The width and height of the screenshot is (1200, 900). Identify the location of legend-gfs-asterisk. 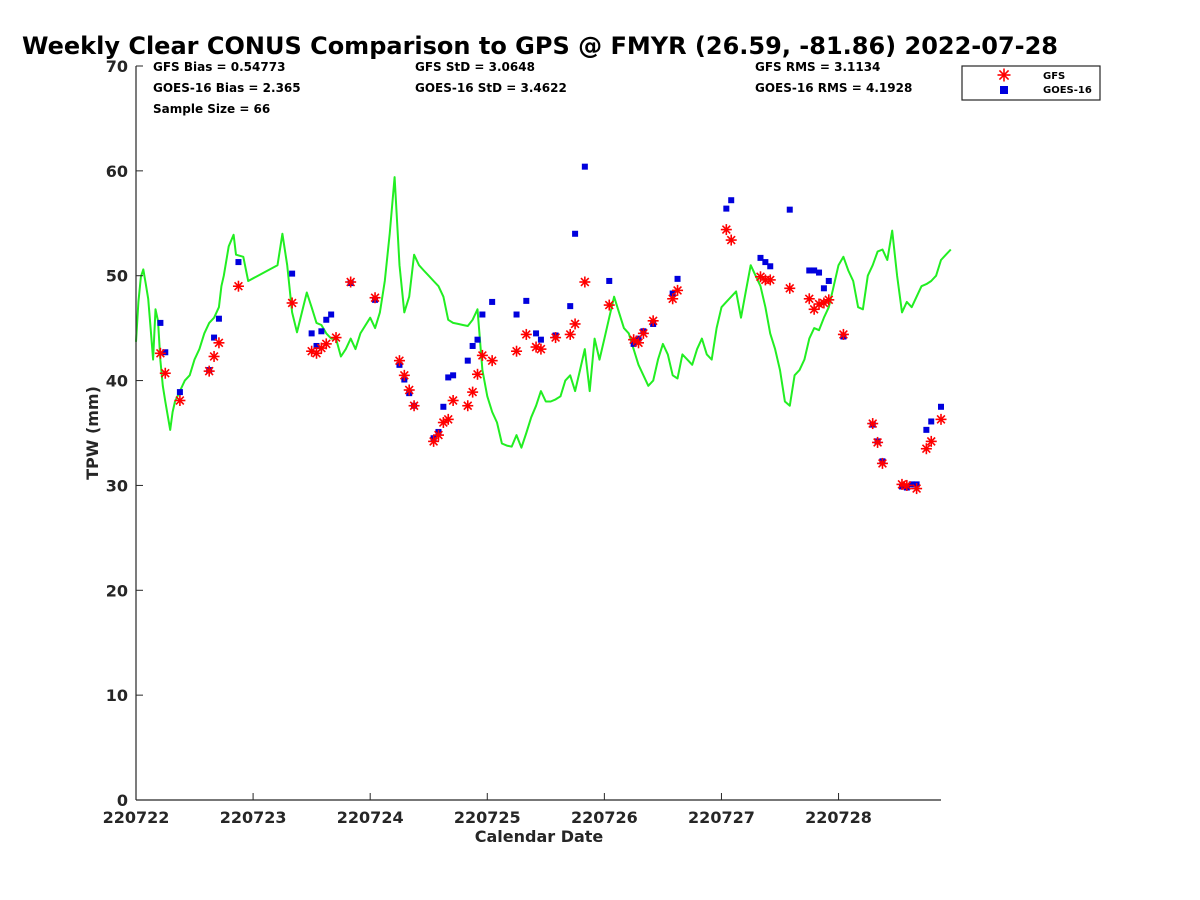
(1004, 75).